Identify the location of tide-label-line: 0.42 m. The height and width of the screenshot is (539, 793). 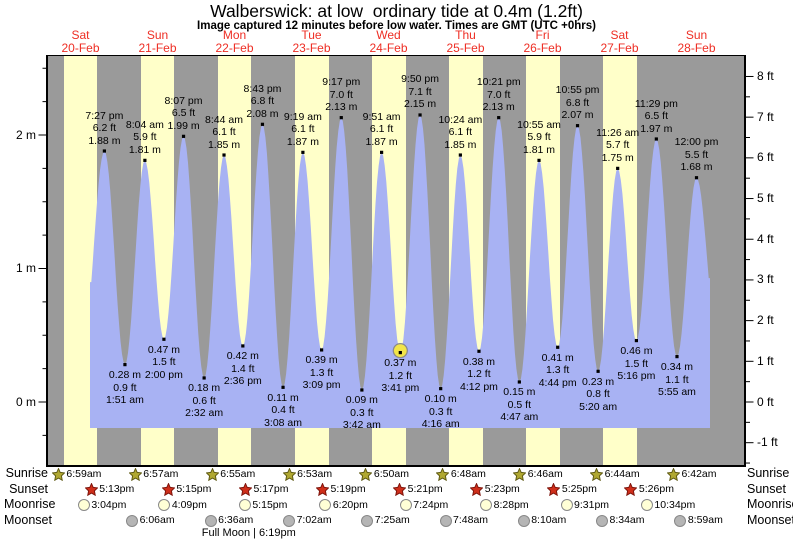
(242, 356).